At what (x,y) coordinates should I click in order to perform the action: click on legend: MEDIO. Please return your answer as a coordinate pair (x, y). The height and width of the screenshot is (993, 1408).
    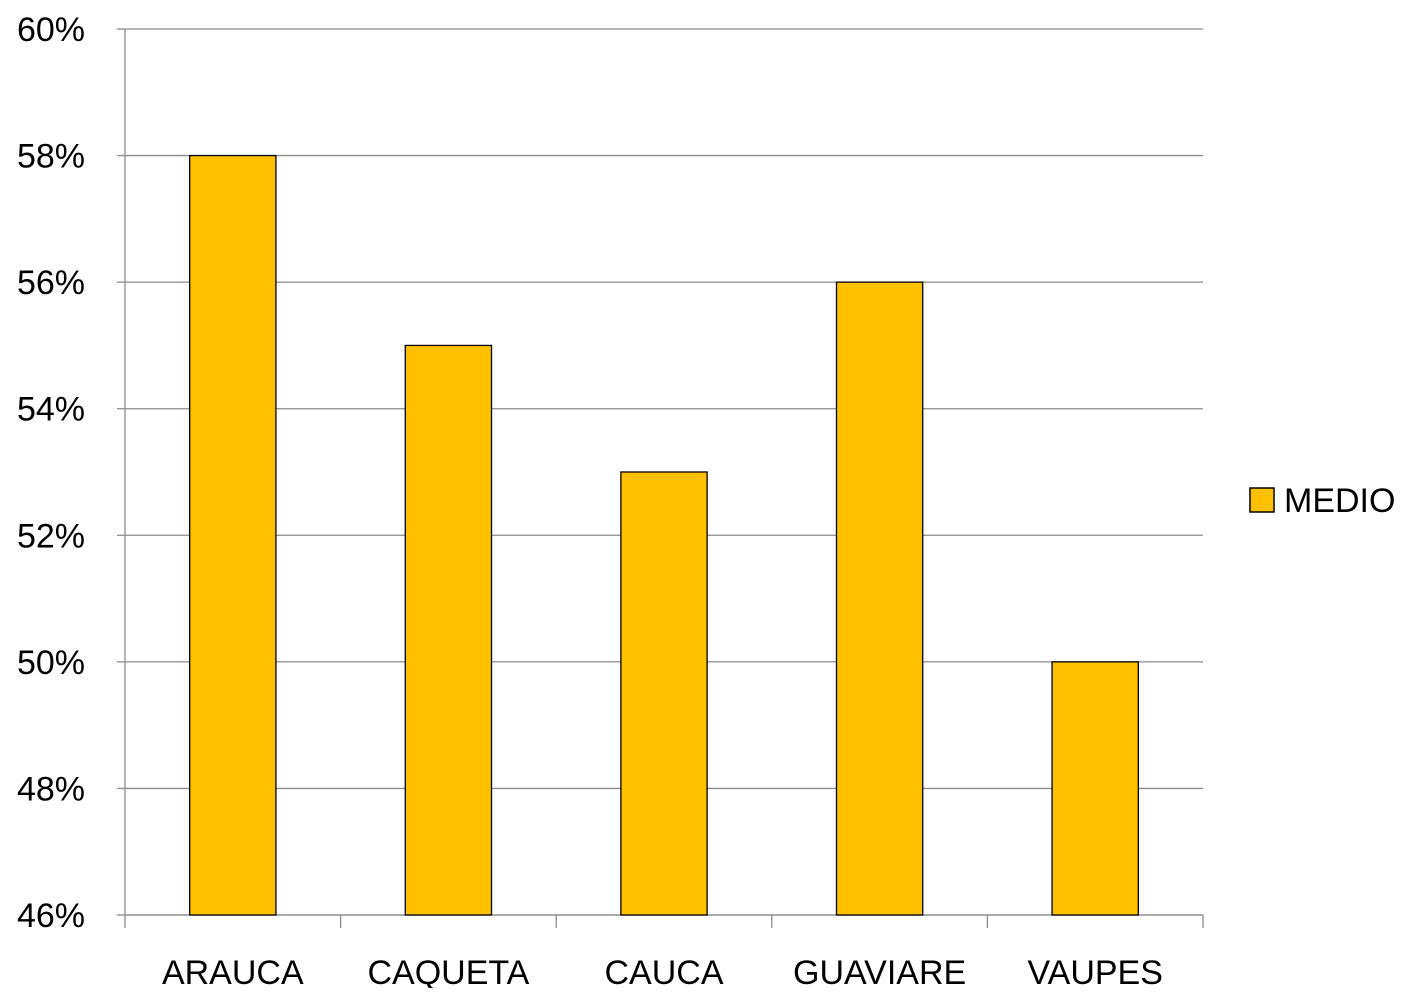
    Looking at the image, I should click on (1322, 501).